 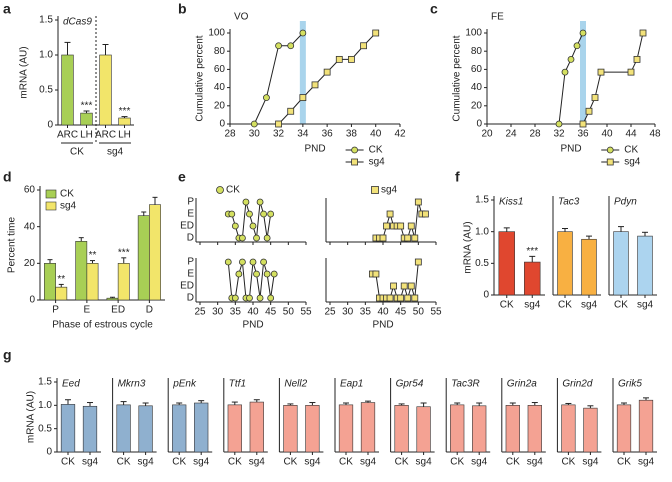 What do you see at coordinates (330, 312) in the screenshot?
I see `x-tick-label: 25` at bounding box center [330, 312].